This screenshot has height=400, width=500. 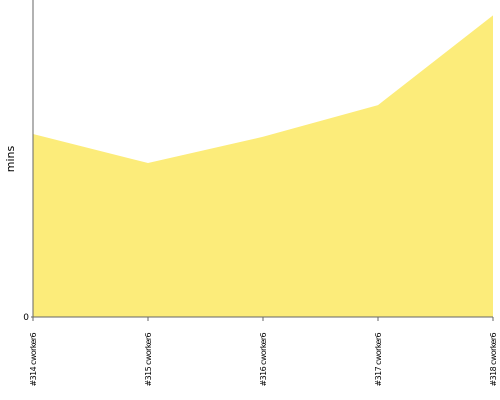 What do you see at coordinates (26, 318) in the screenshot?
I see `y-tick-label: 0` at bounding box center [26, 318].